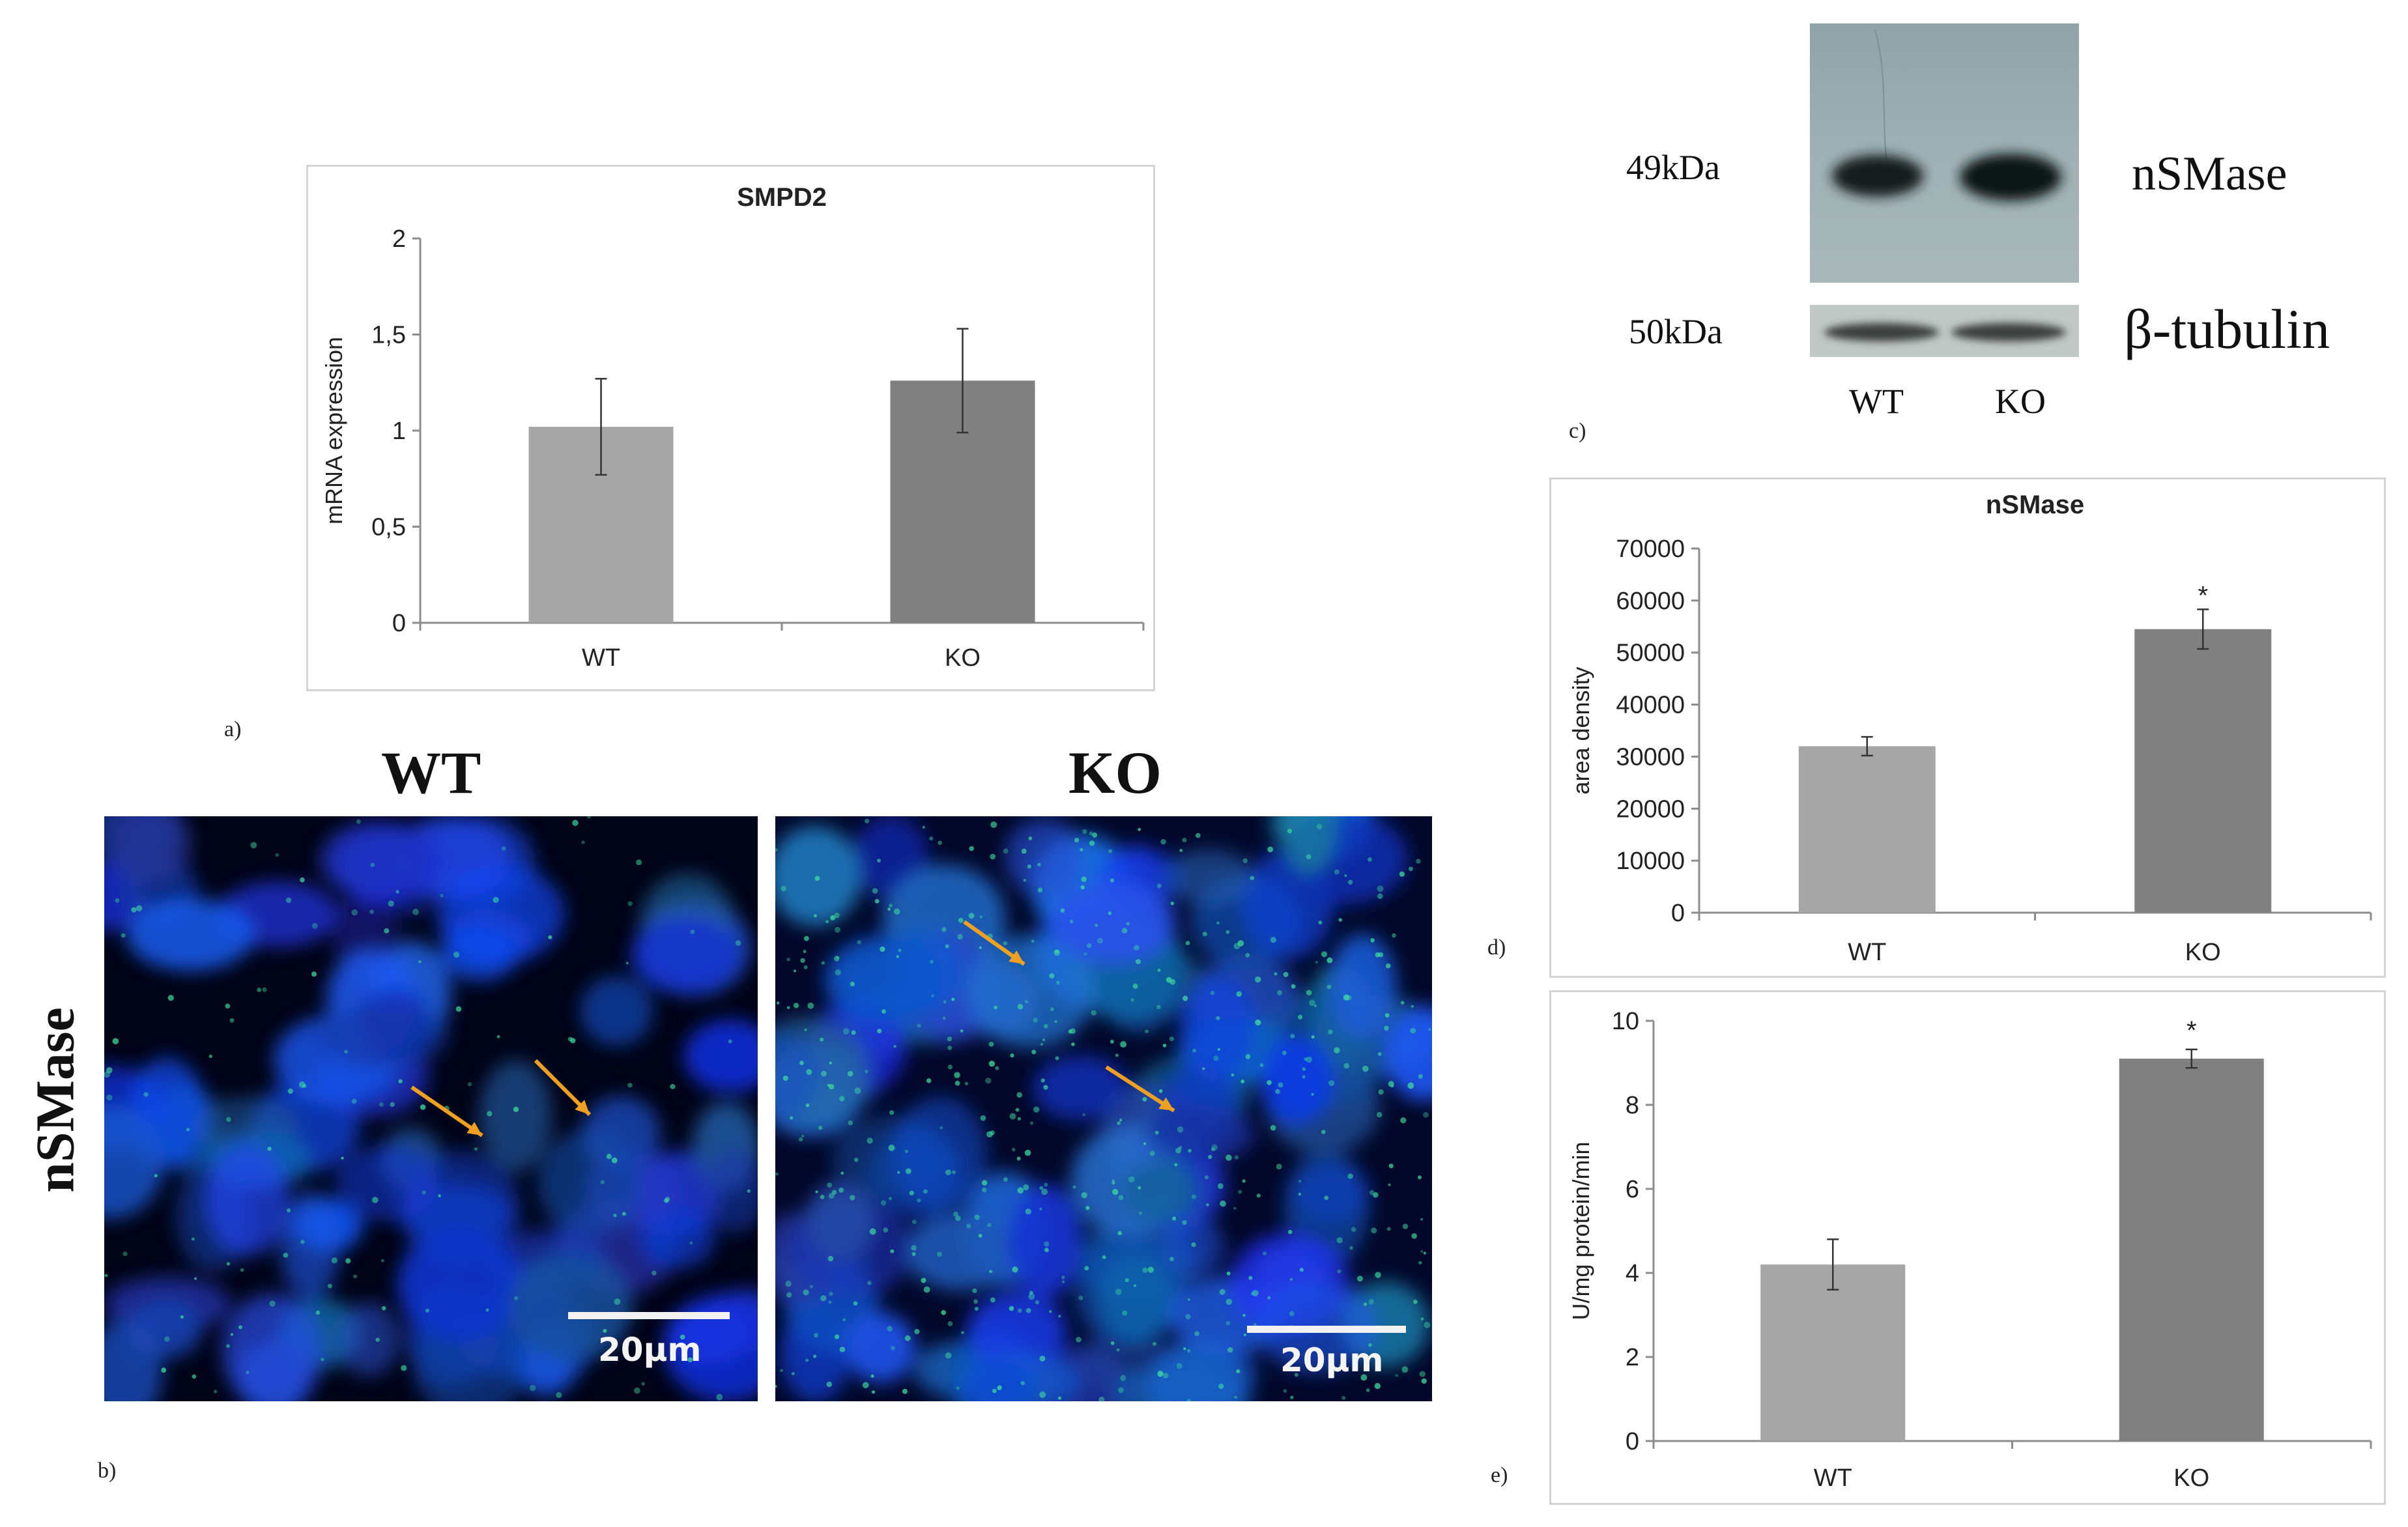 The width and height of the screenshot is (2408, 1527). Describe the element at coordinates (2191, 1250) in the screenshot. I see `chart-e-bar-ko` at that location.